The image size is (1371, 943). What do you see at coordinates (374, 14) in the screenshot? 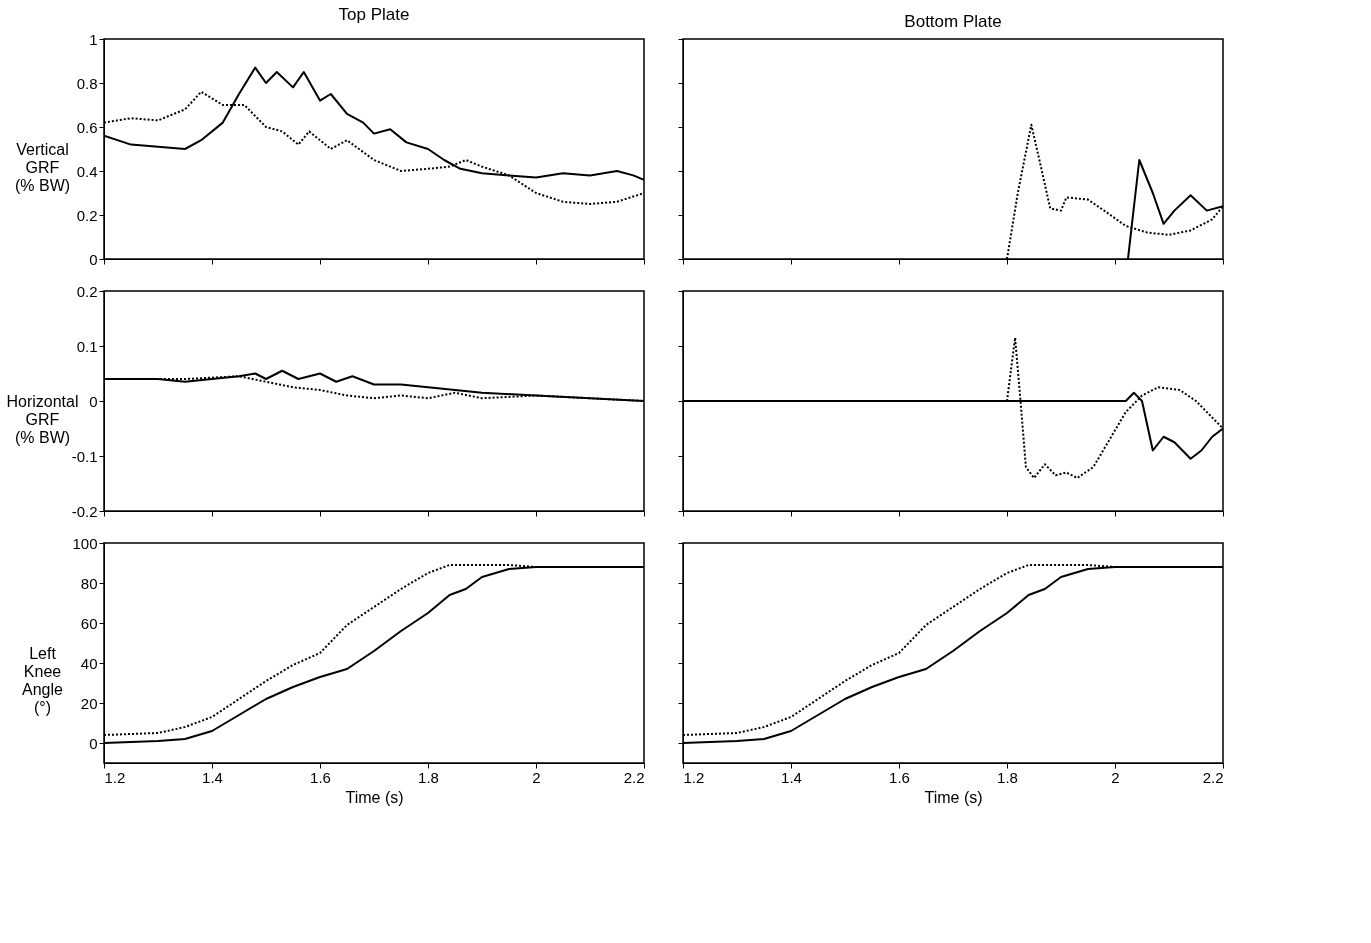
I see `chart-title: Top Plate` at bounding box center [374, 14].